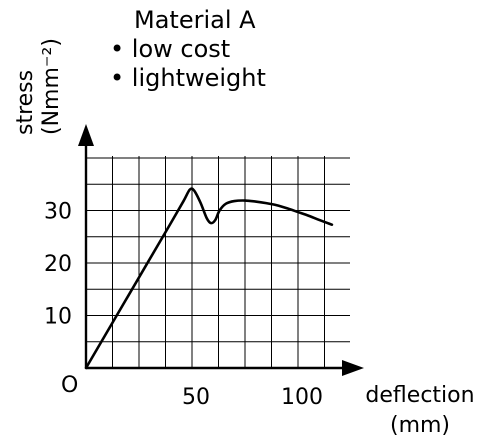 This screenshot has height=444, width=486. What do you see at coordinates (25, 102) in the screenshot?
I see `y-axis-label-name: stress` at bounding box center [25, 102].